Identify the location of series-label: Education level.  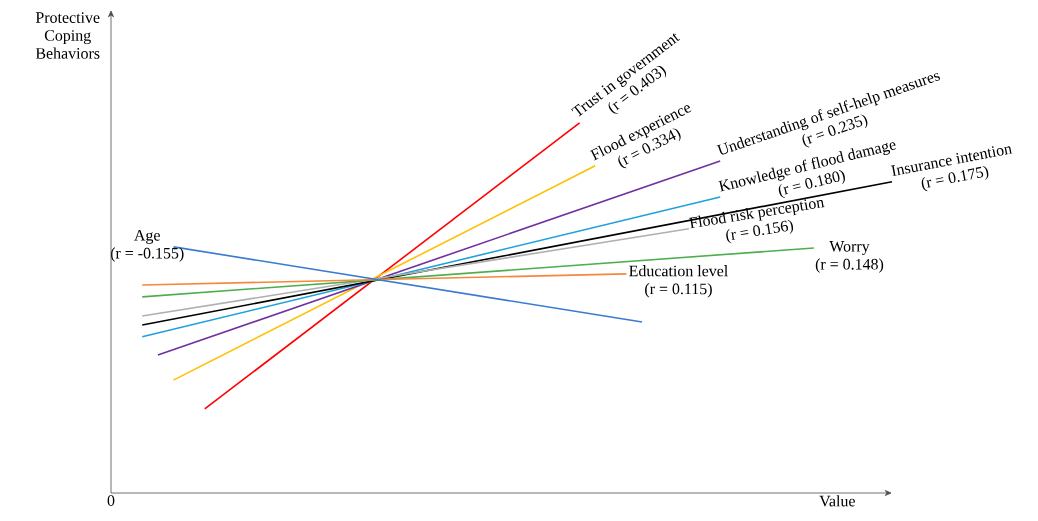
(678, 271).